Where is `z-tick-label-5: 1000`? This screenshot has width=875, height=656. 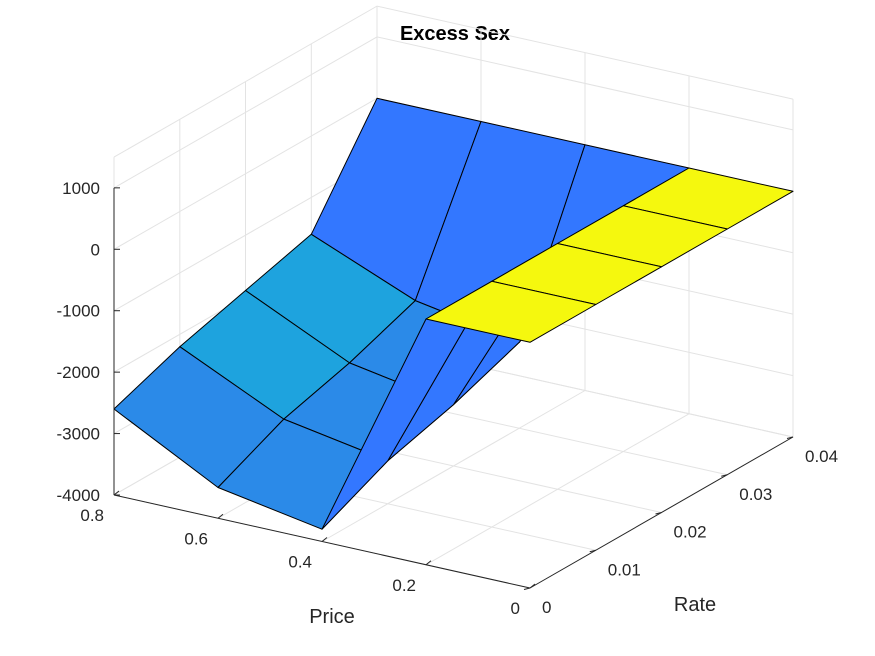
z-tick-label-5: 1000 is located at coordinates (81, 188).